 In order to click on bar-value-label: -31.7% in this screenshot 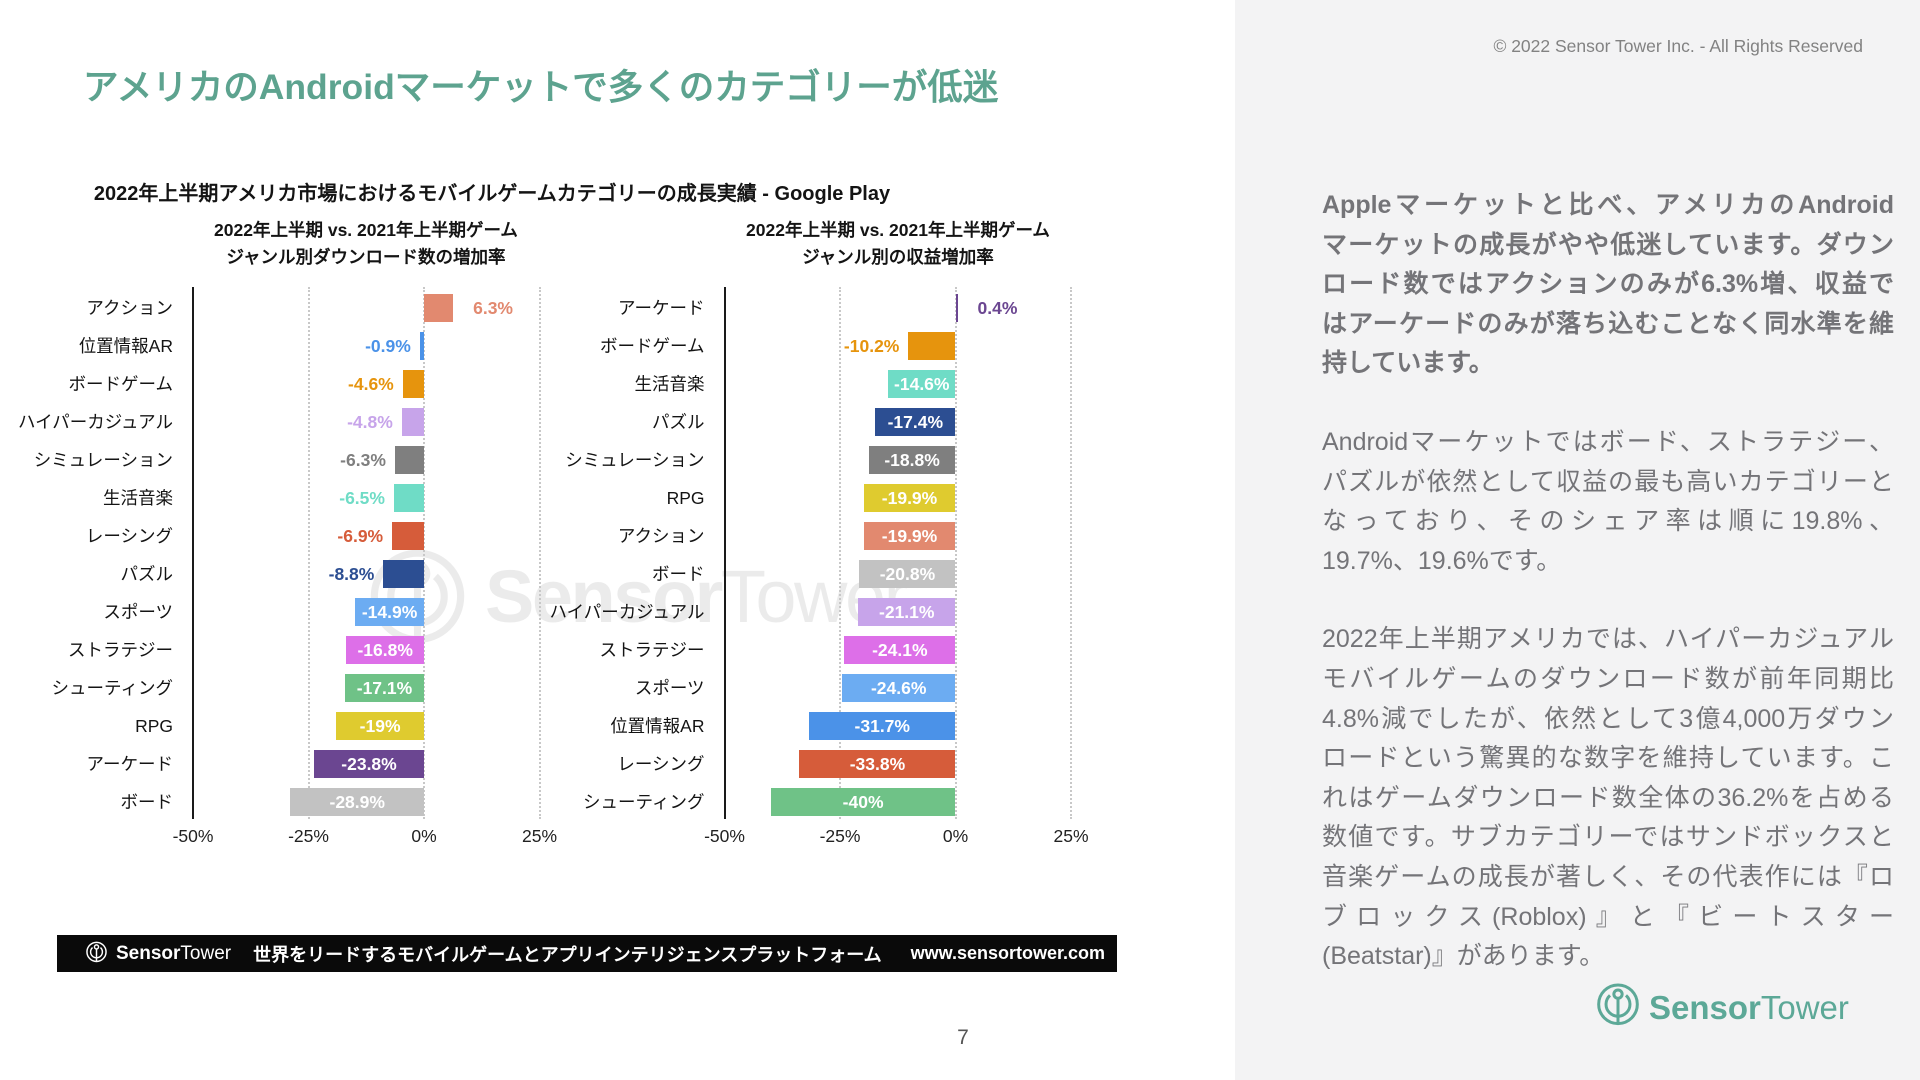, I will do `click(882, 726)`.